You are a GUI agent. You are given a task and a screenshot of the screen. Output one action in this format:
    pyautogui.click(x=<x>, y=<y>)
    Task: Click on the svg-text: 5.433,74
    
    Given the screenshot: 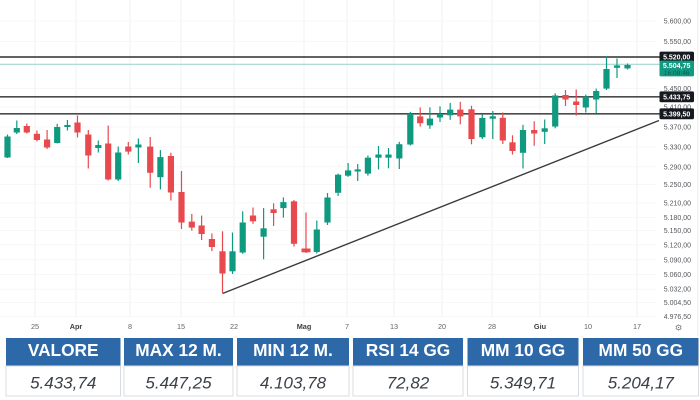 What is the action you would take?
    pyautogui.click(x=63, y=383)
    